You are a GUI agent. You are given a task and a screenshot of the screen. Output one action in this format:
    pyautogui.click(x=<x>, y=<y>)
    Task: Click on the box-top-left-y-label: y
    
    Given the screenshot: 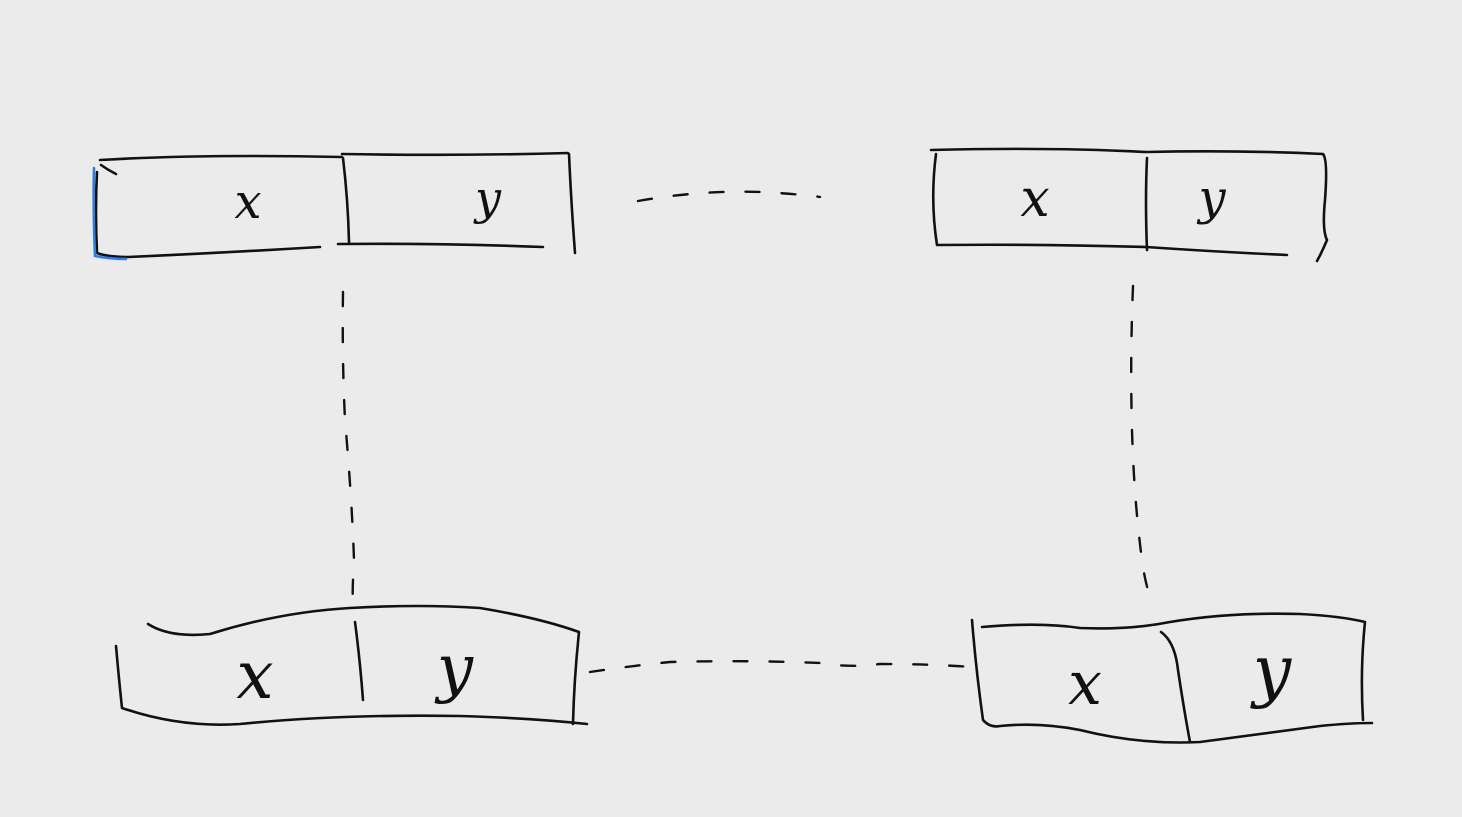 What is the action you would take?
    pyautogui.click(x=487, y=198)
    